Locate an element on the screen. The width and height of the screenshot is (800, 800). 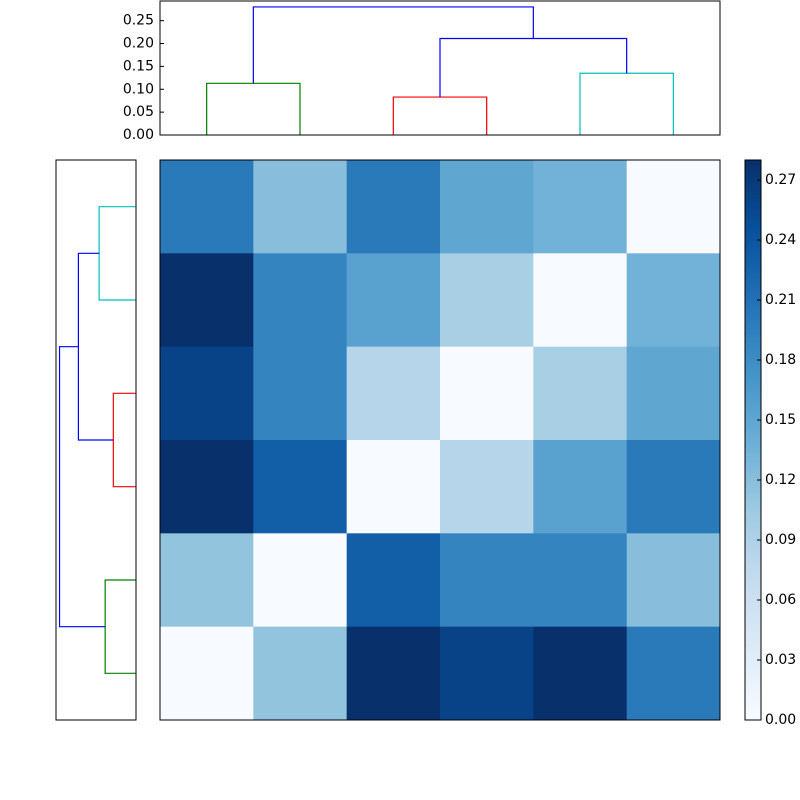
colorbar is located at coordinates (753, 440).